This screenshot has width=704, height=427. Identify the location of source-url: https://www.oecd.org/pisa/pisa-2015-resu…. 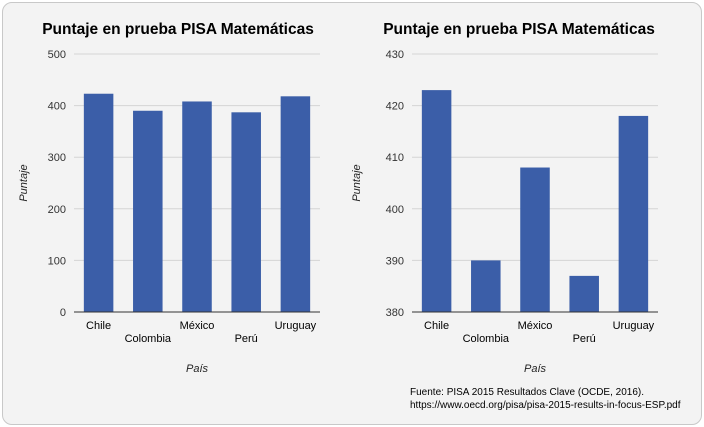
(545, 405).